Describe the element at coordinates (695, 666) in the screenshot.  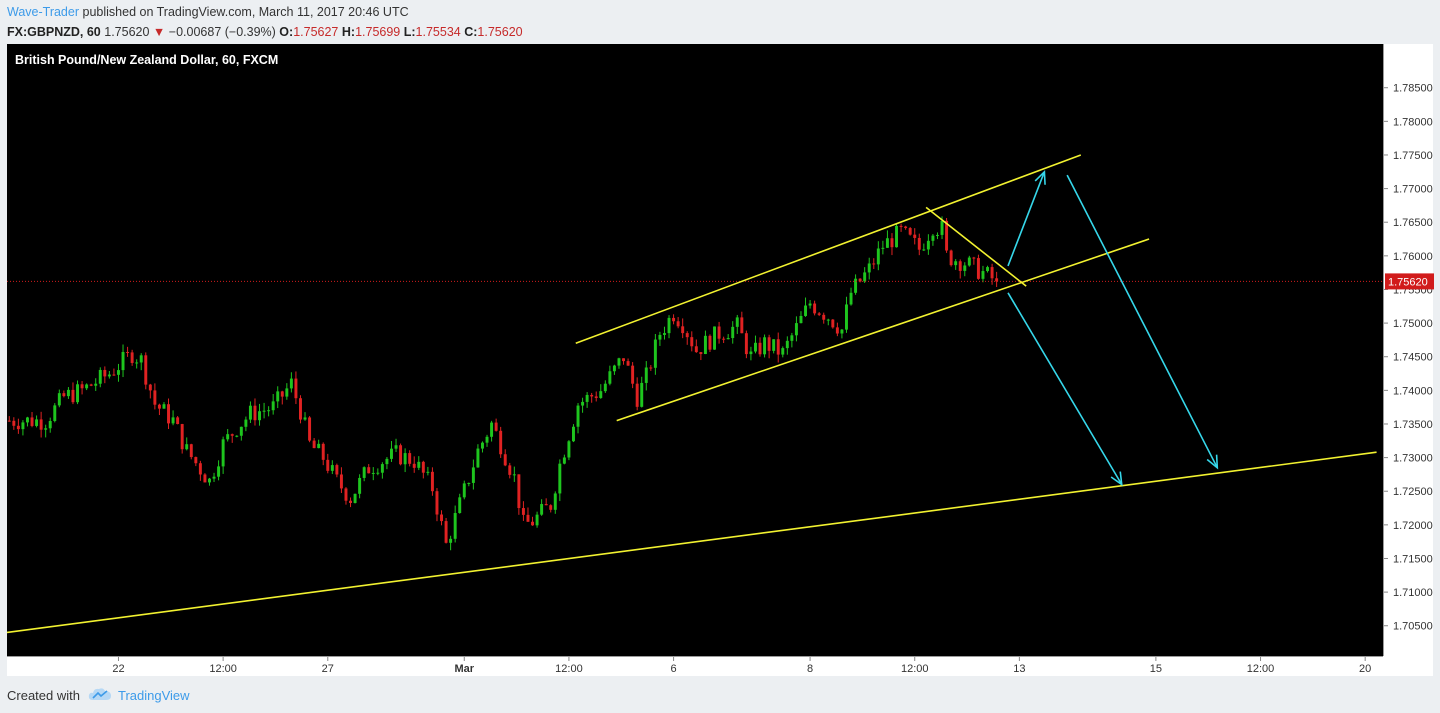
I see `time-axis: 22 12:00 27 Mar 12:00 6 8 12:00 13 15 12:00 20` at that location.